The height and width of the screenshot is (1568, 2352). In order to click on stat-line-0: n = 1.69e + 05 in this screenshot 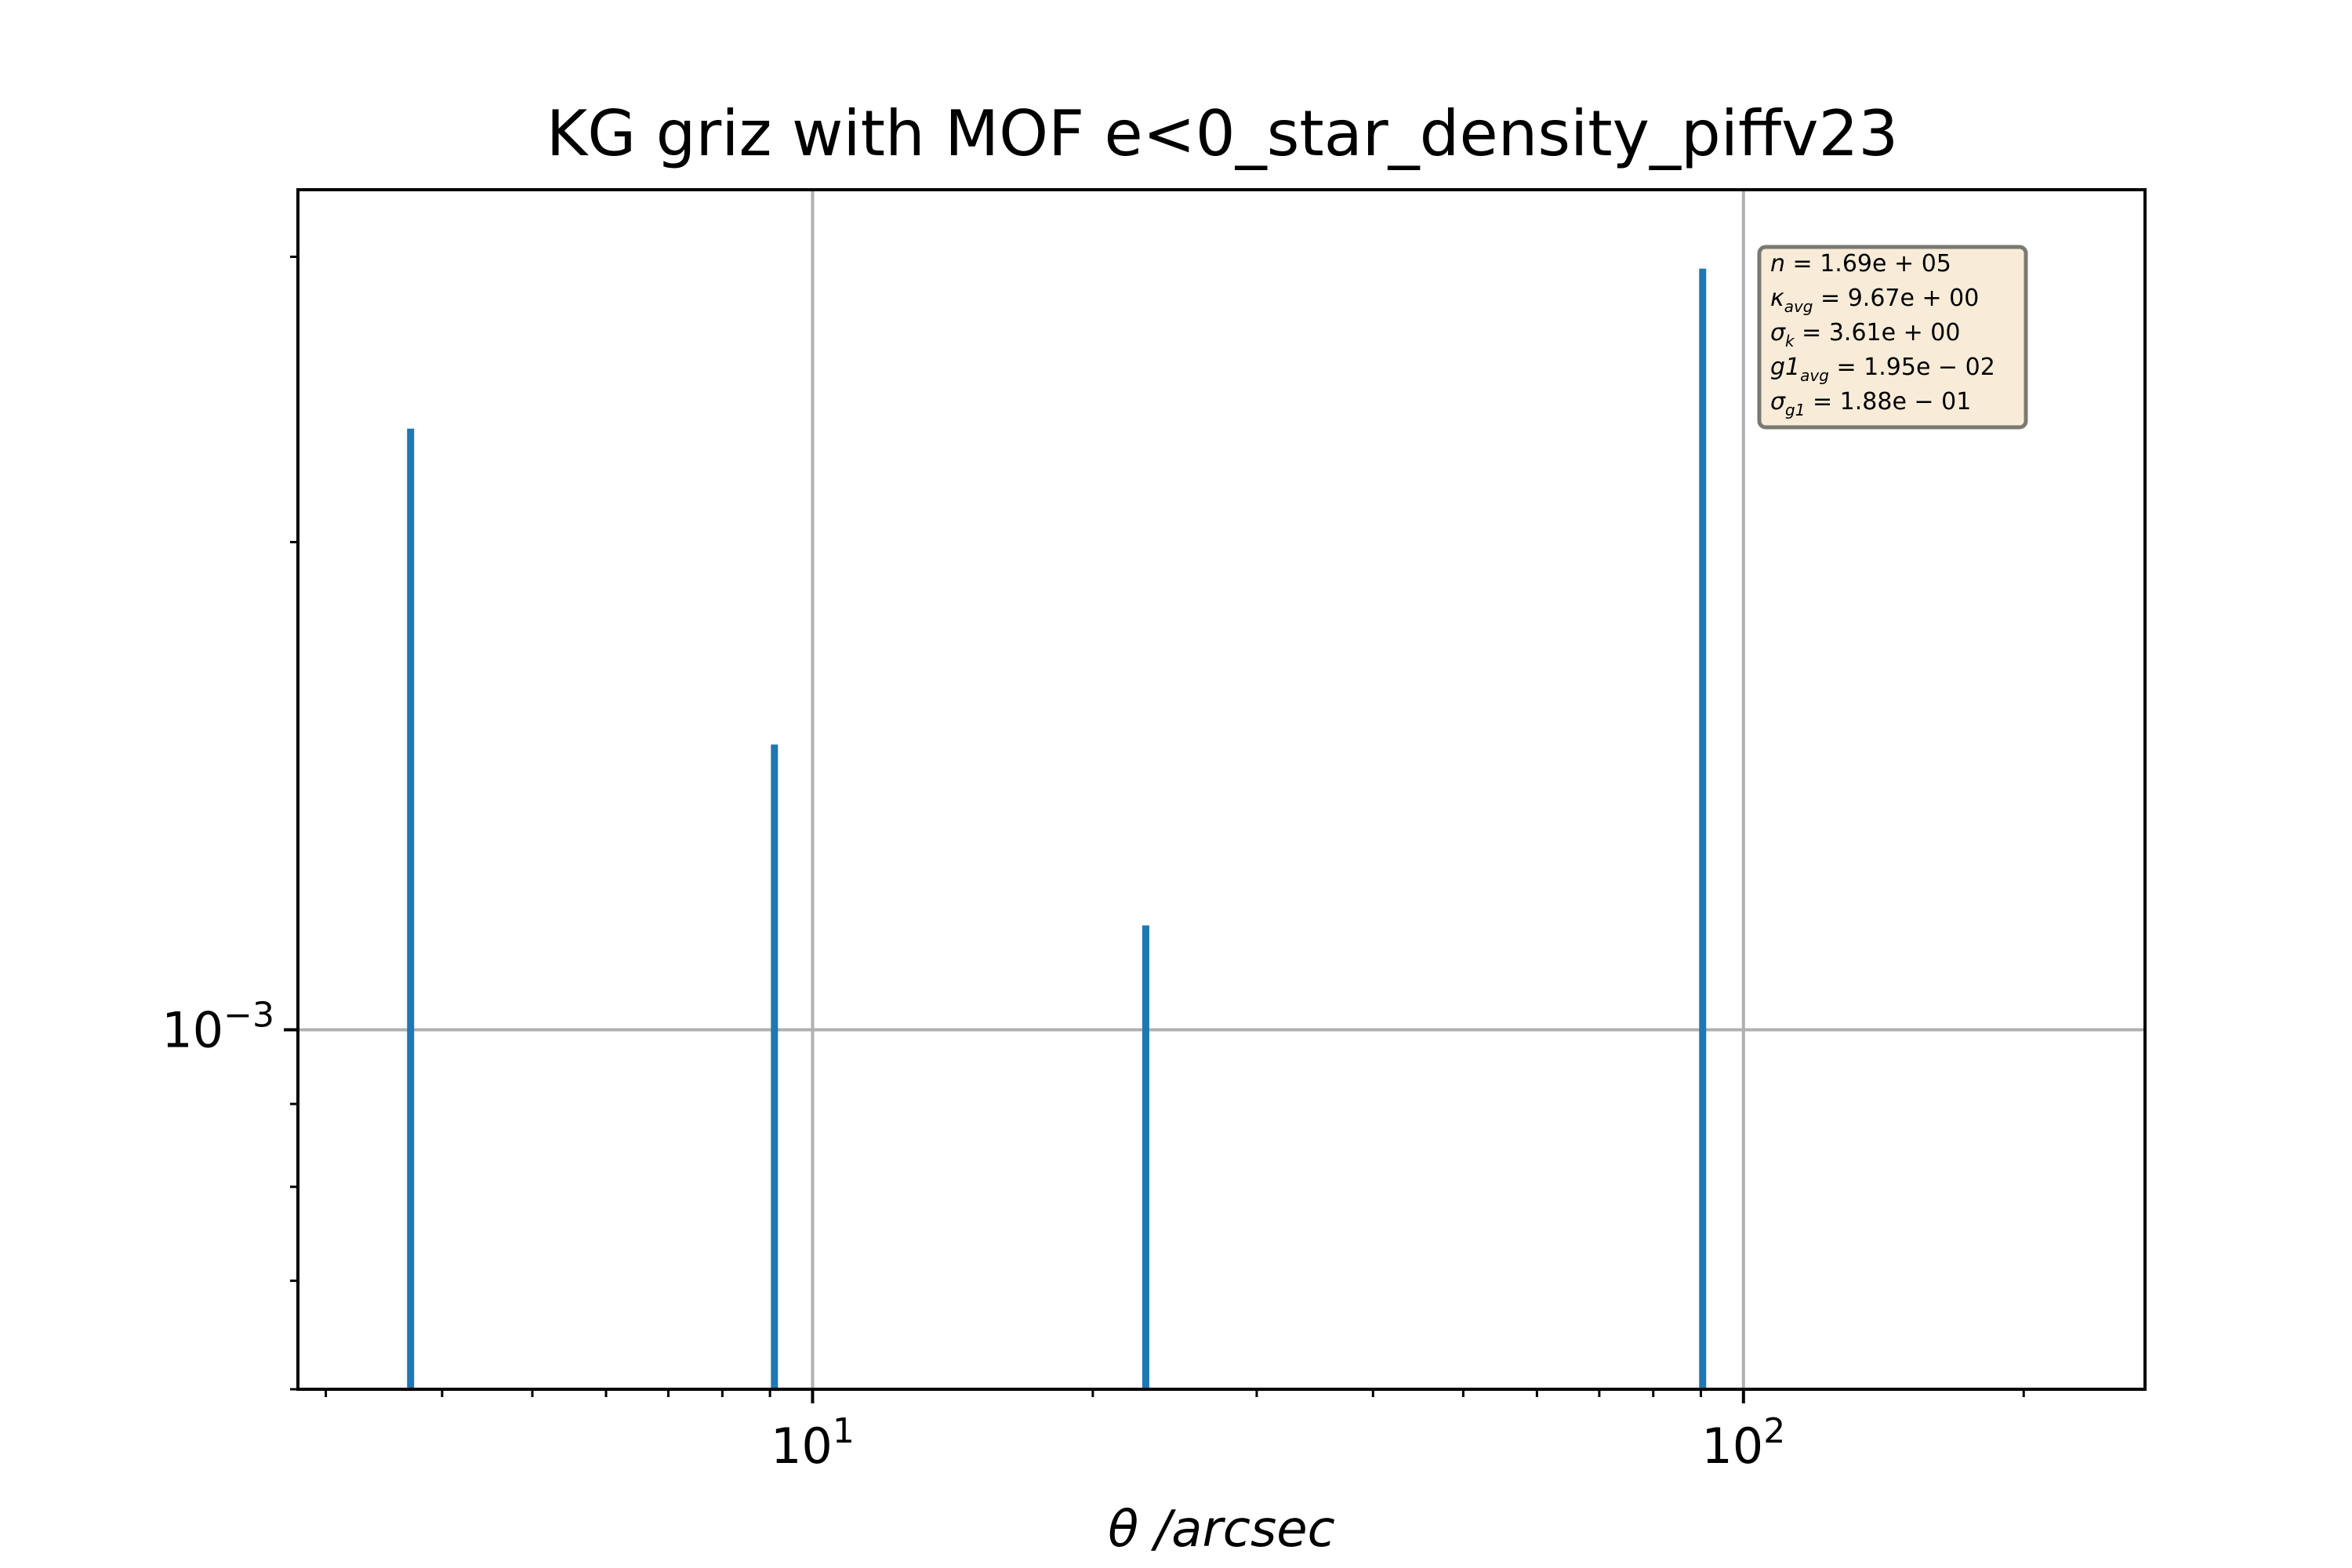, I will do `click(1860, 264)`.